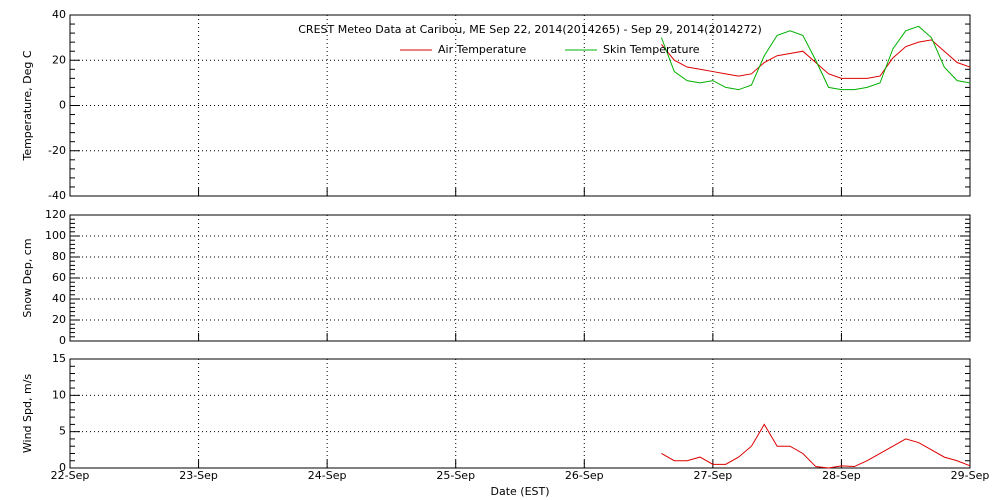  Describe the element at coordinates (27, 105) in the screenshot. I see `y-axis-label: Temperature, Deg C` at that location.